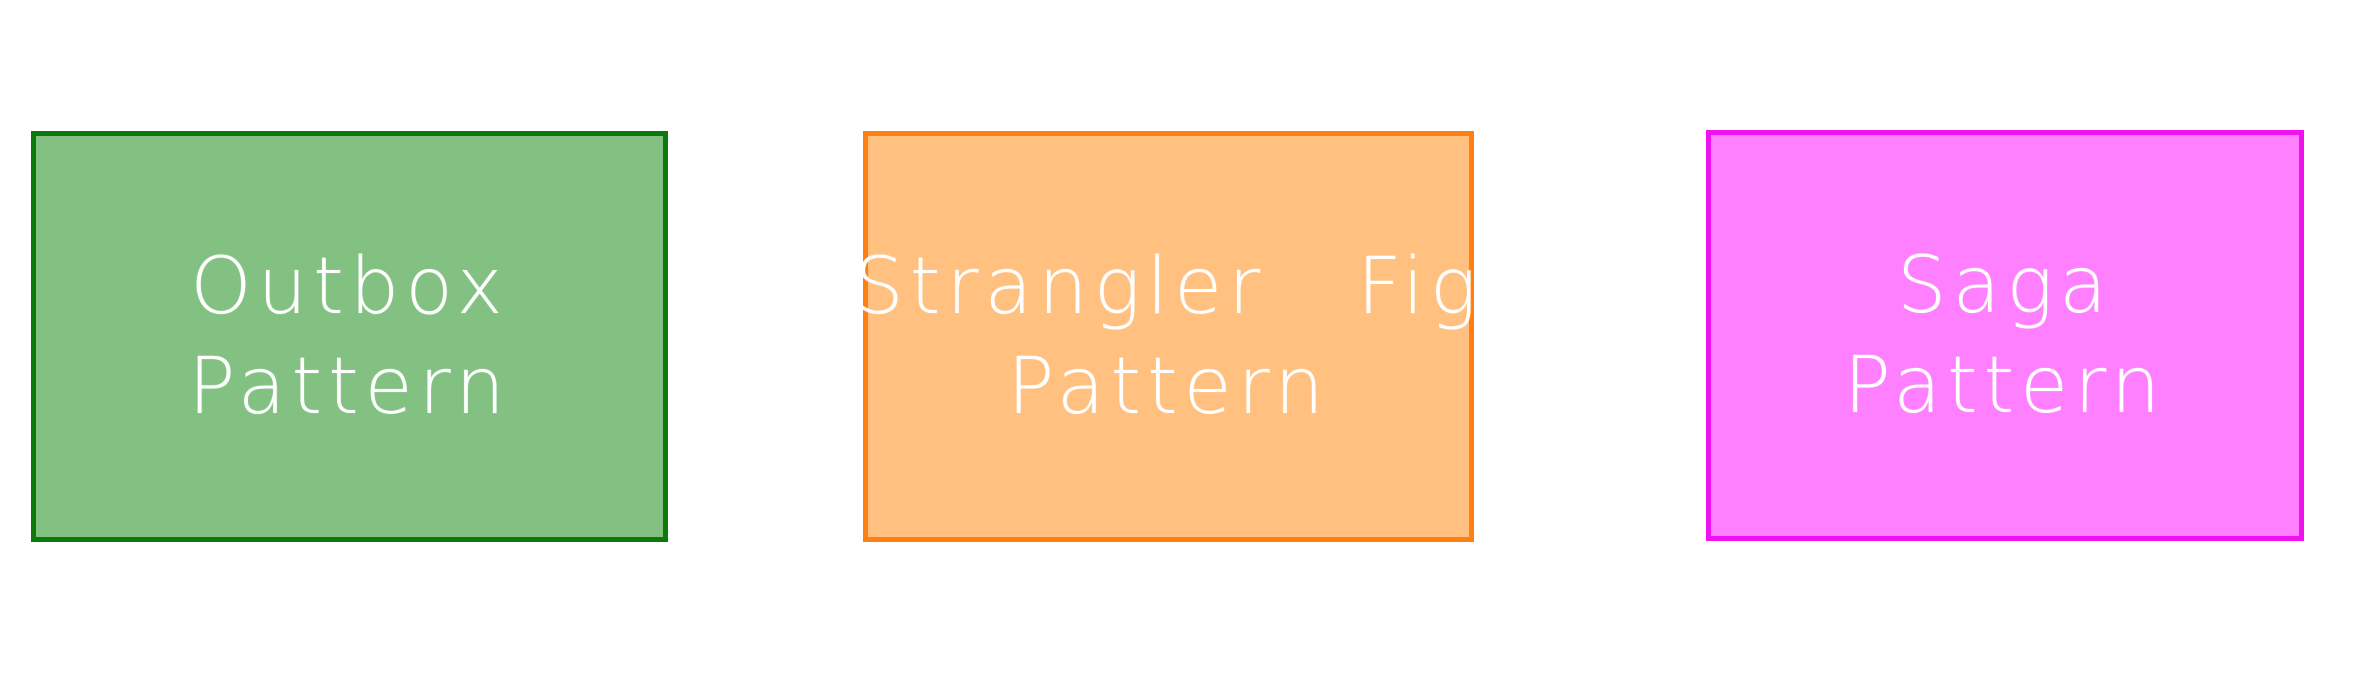 The width and height of the screenshot is (2361, 696). Describe the element at coordinates (2005, 335) in the screenshot. I see `saga-pattern-box: Saga Pattern` at that location.